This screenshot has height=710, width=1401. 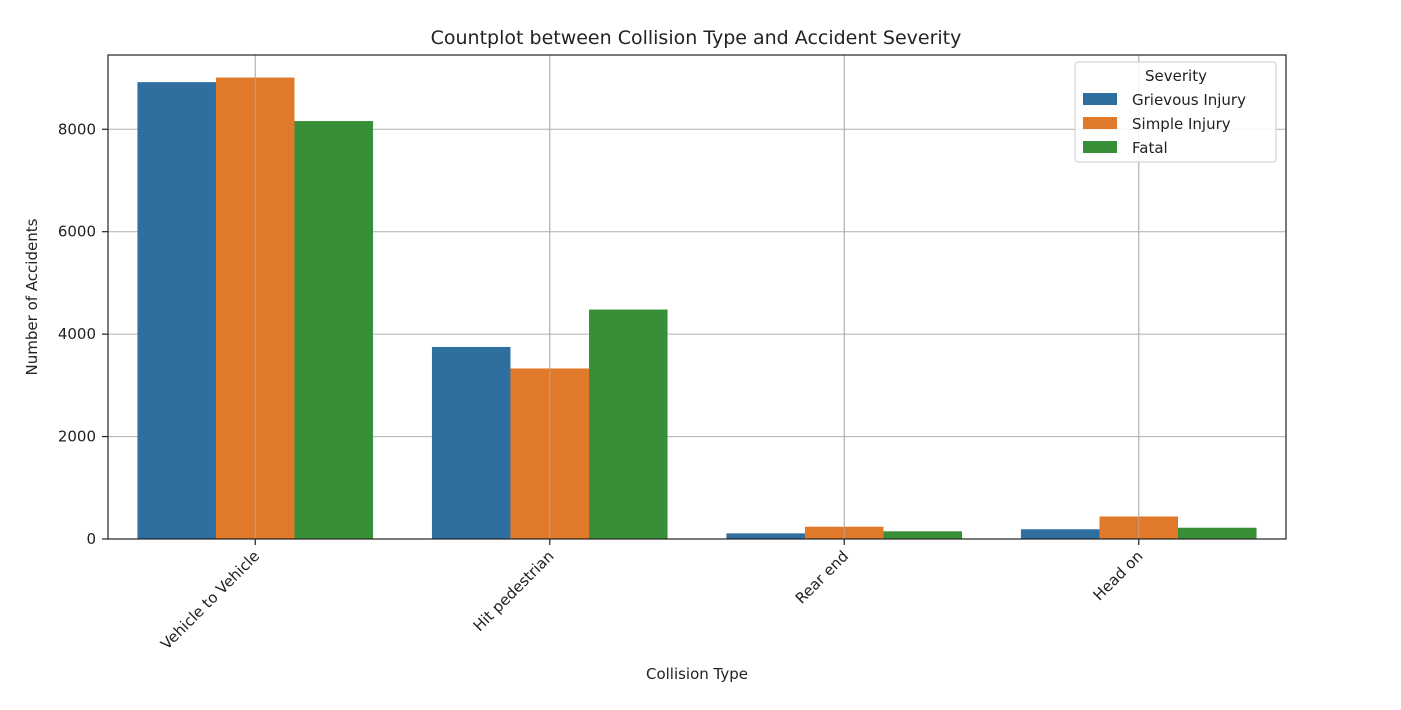 I want to click on legend-box, so click(x=1175, y=112).